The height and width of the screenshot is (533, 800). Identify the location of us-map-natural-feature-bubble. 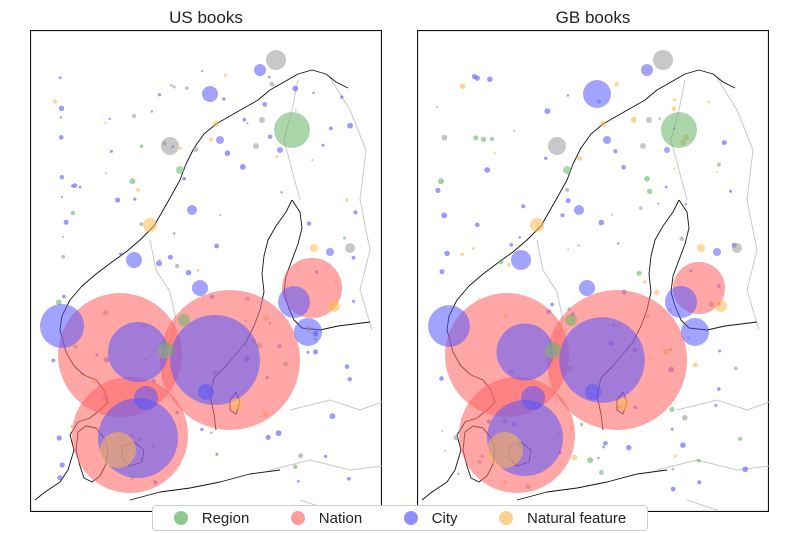
(236, 404).